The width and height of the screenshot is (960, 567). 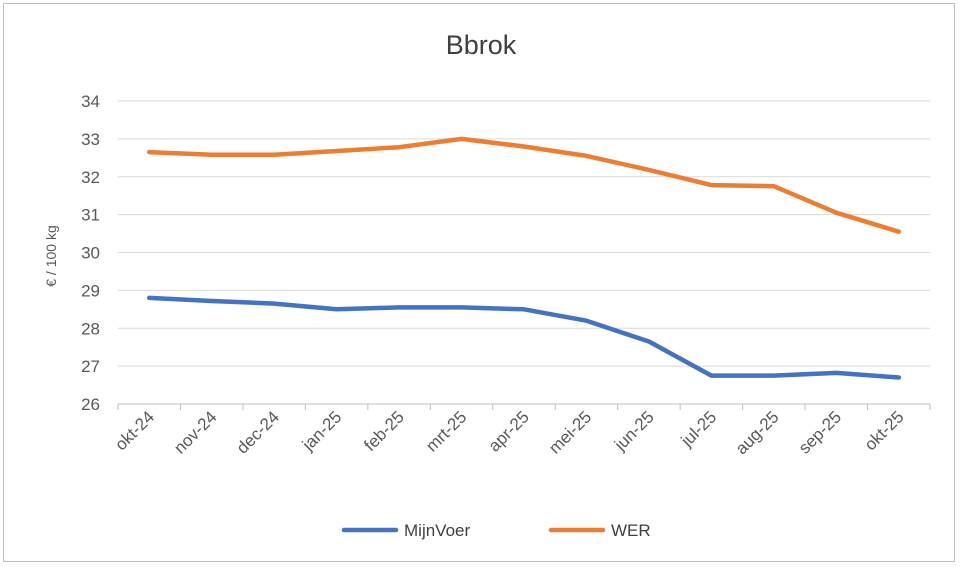 What do you see at coordinates (90, 101) in the screenshot?
I see `y-tick-label: 34` at bounding box center [90, 101].